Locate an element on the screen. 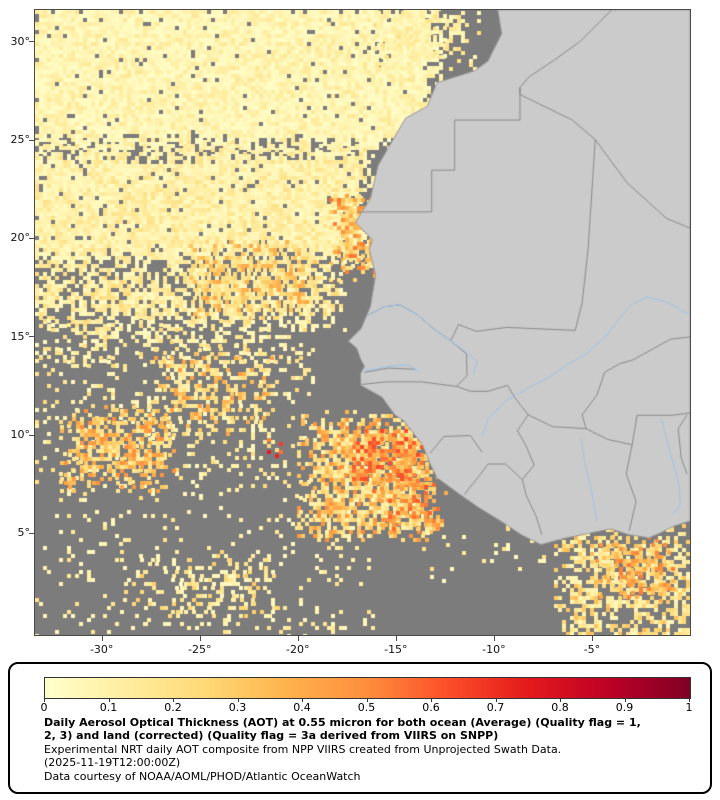 The width and height of the screenshot is (720, 800). colorbar-tick-label: 0 is located at coordinates (44, 707).